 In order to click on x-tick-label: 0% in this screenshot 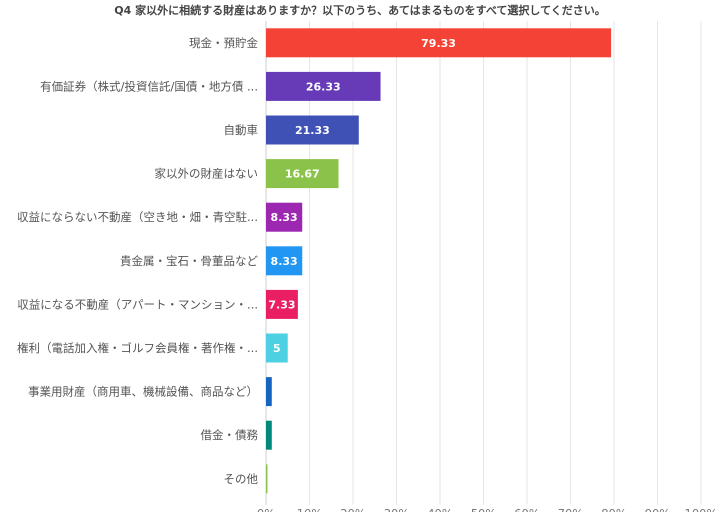, I will do `click(266, 509)`.